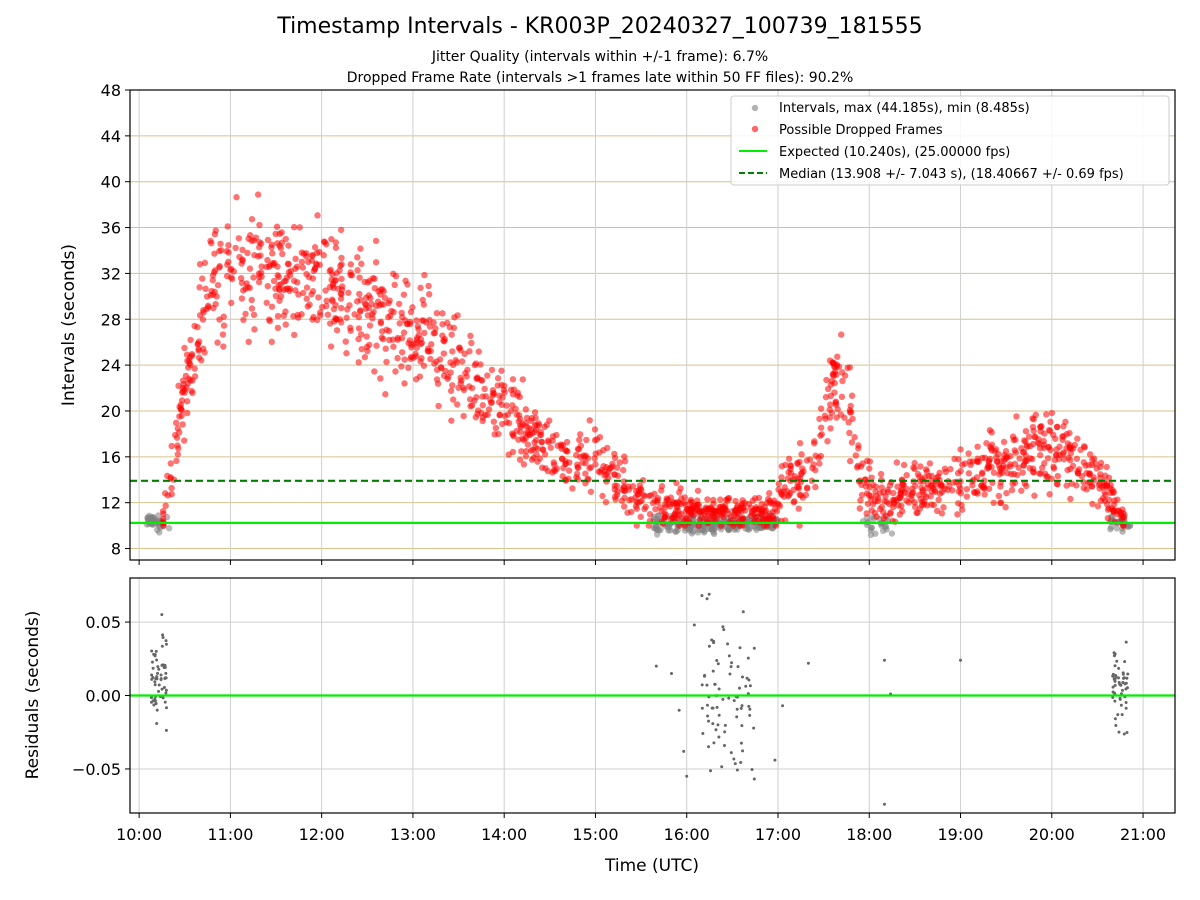  Describe the element at coordinates (111, 503) in the screenshot. I see `top-y-tick-label: 12` at that location.